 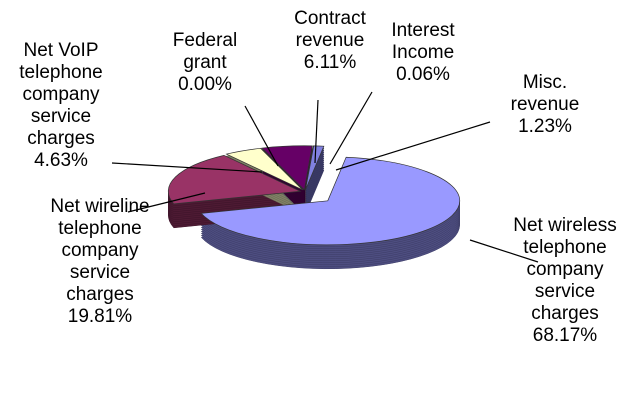 What do you see at coordinates (205, 62) in the screenshot?
I see `slice-label: Federal grant 0.00%` at bounding box center [205, 62].